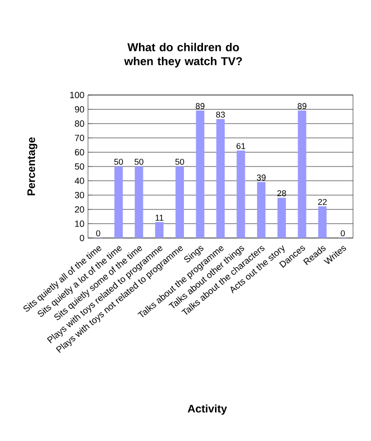  Describe the element at coordinates (79, 181) in the screenshot. I see `y-tick-label: 40` at that location.